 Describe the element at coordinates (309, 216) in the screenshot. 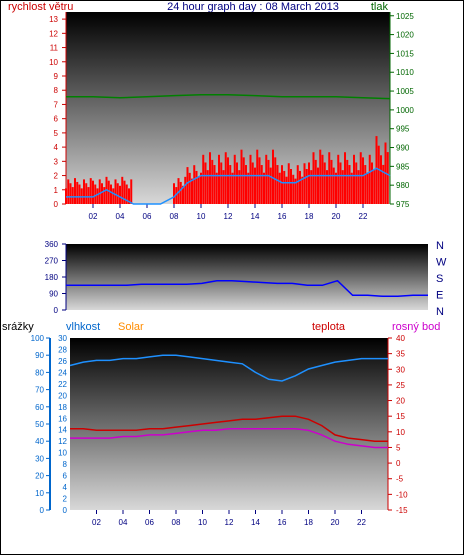

I see `x-tick-label: 18` at that location.